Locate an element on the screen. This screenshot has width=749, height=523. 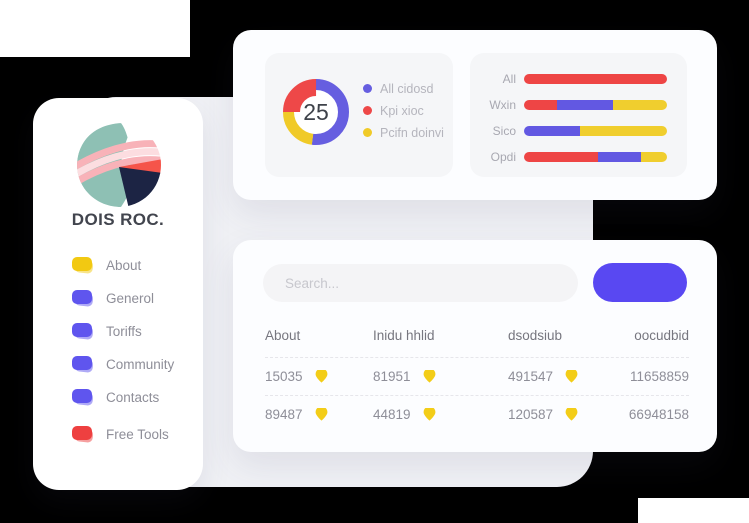
sidebar-item-toriffs: Toriffs is located at coordinates (133, 331).